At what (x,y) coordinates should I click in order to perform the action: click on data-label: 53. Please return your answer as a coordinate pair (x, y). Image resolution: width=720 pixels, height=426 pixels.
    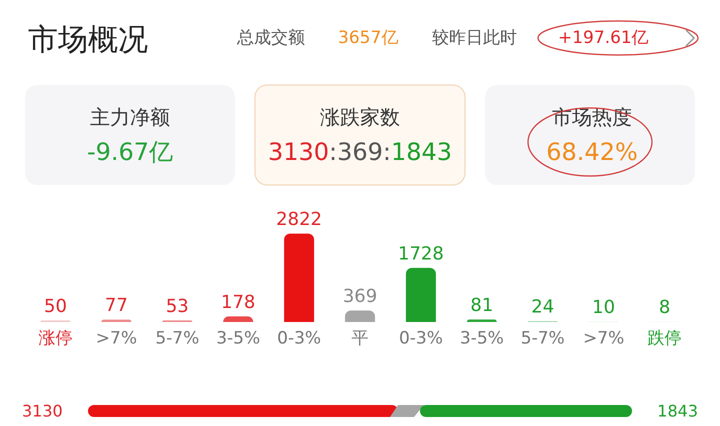
    Looking at the image, I should click on (177, 306).